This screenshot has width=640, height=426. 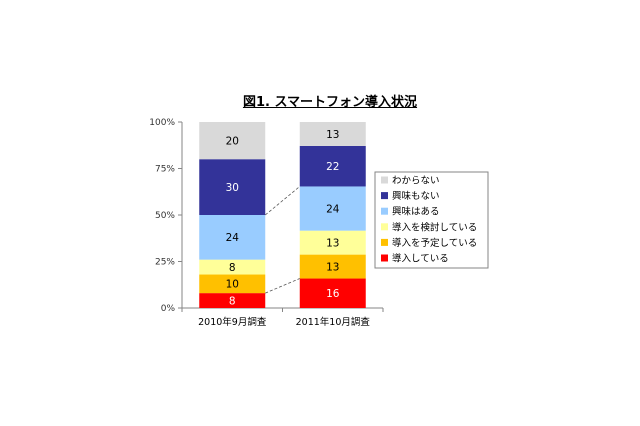 What do you see at coordinates (165, 170) in the screenshot?
I see `y-tick-label: 75%` at bounding box center [165, 170].